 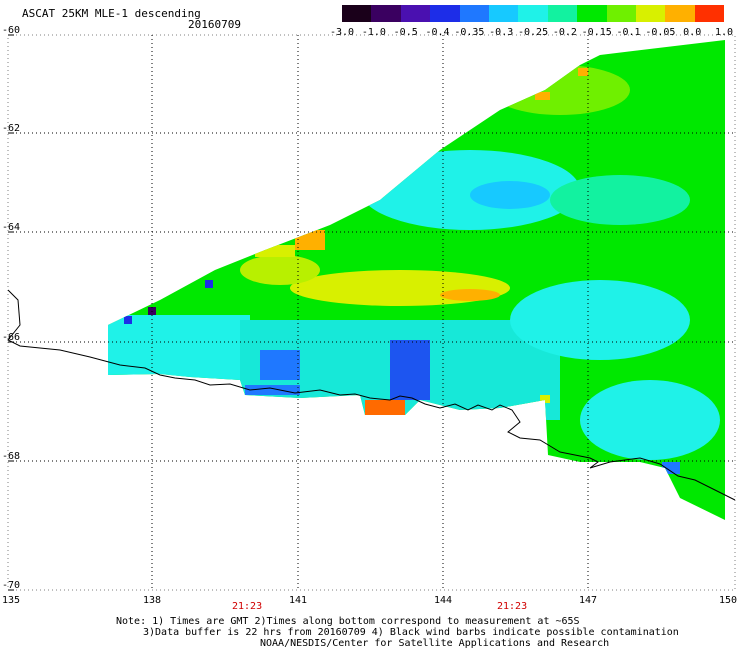 What do you see at coordinates (660, 32) in the screenshot?
I see `colorbar-label: -0.05` at bounding box center [660, 32].